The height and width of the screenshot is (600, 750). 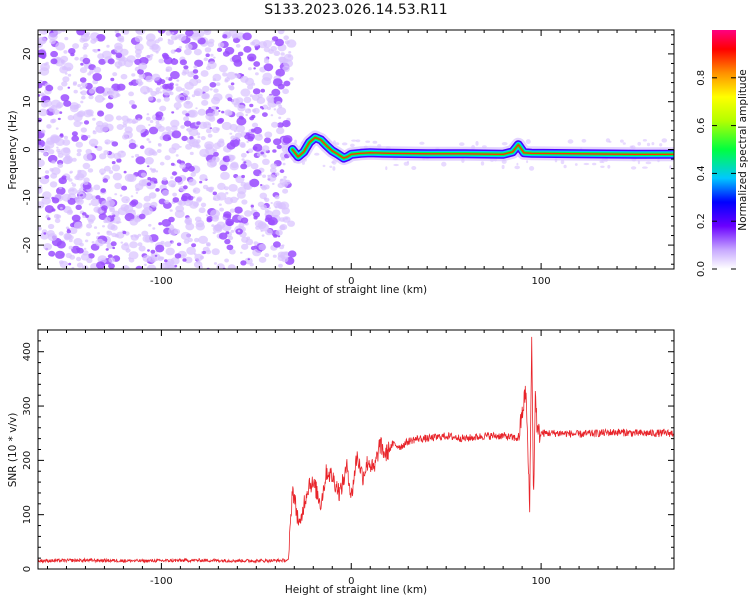 What do you see at coordinates (701, 221) in the screenshot?
I see `colorbar-tick-label: 0.2` at bounding box center [701, 221].